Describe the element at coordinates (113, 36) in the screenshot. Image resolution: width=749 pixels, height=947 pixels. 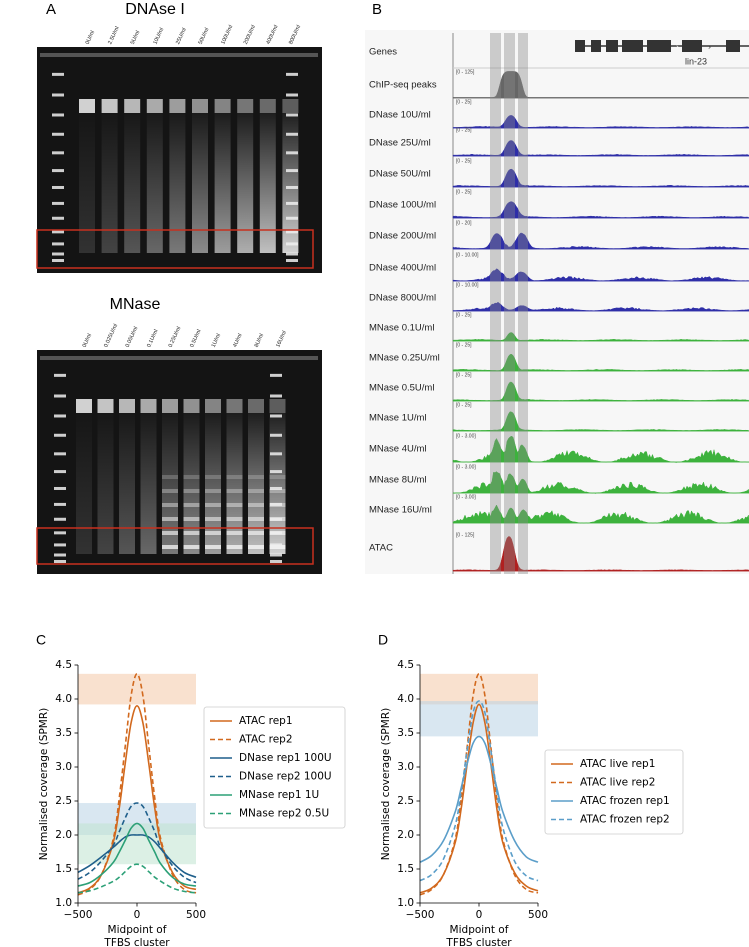
I see `lane-label: 2.5U/ml` at that location.